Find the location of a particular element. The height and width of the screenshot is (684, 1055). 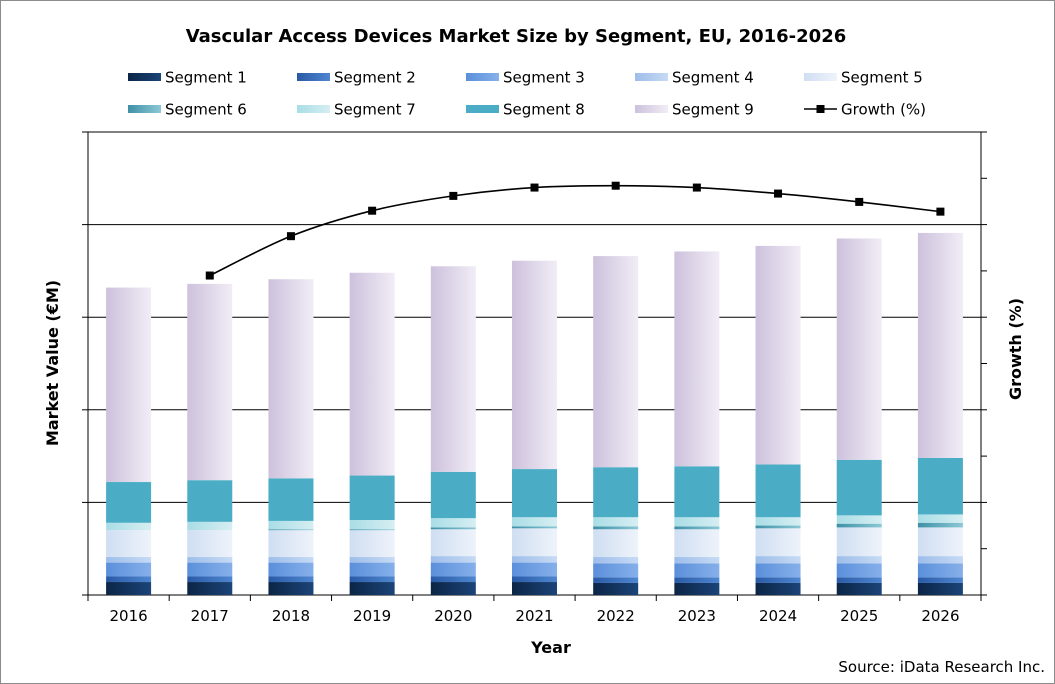

growth-marker-2019 is located at coordinates (372, 210).